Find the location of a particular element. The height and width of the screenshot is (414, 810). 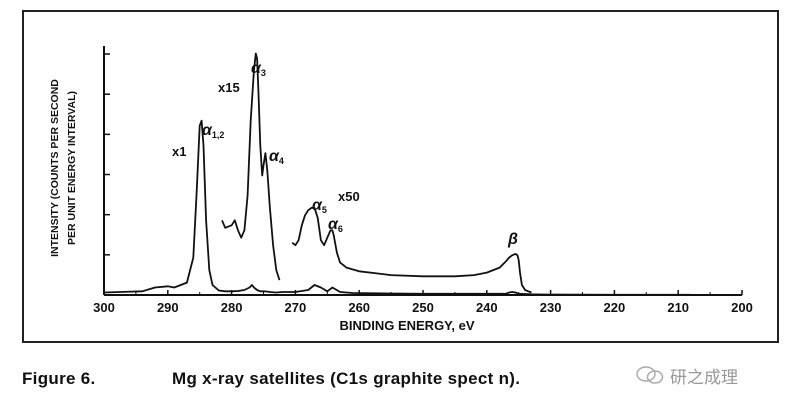

y-axis-title-line: PER UNIT ENERGY INTERVAL) is located at coordinates (72, 168).